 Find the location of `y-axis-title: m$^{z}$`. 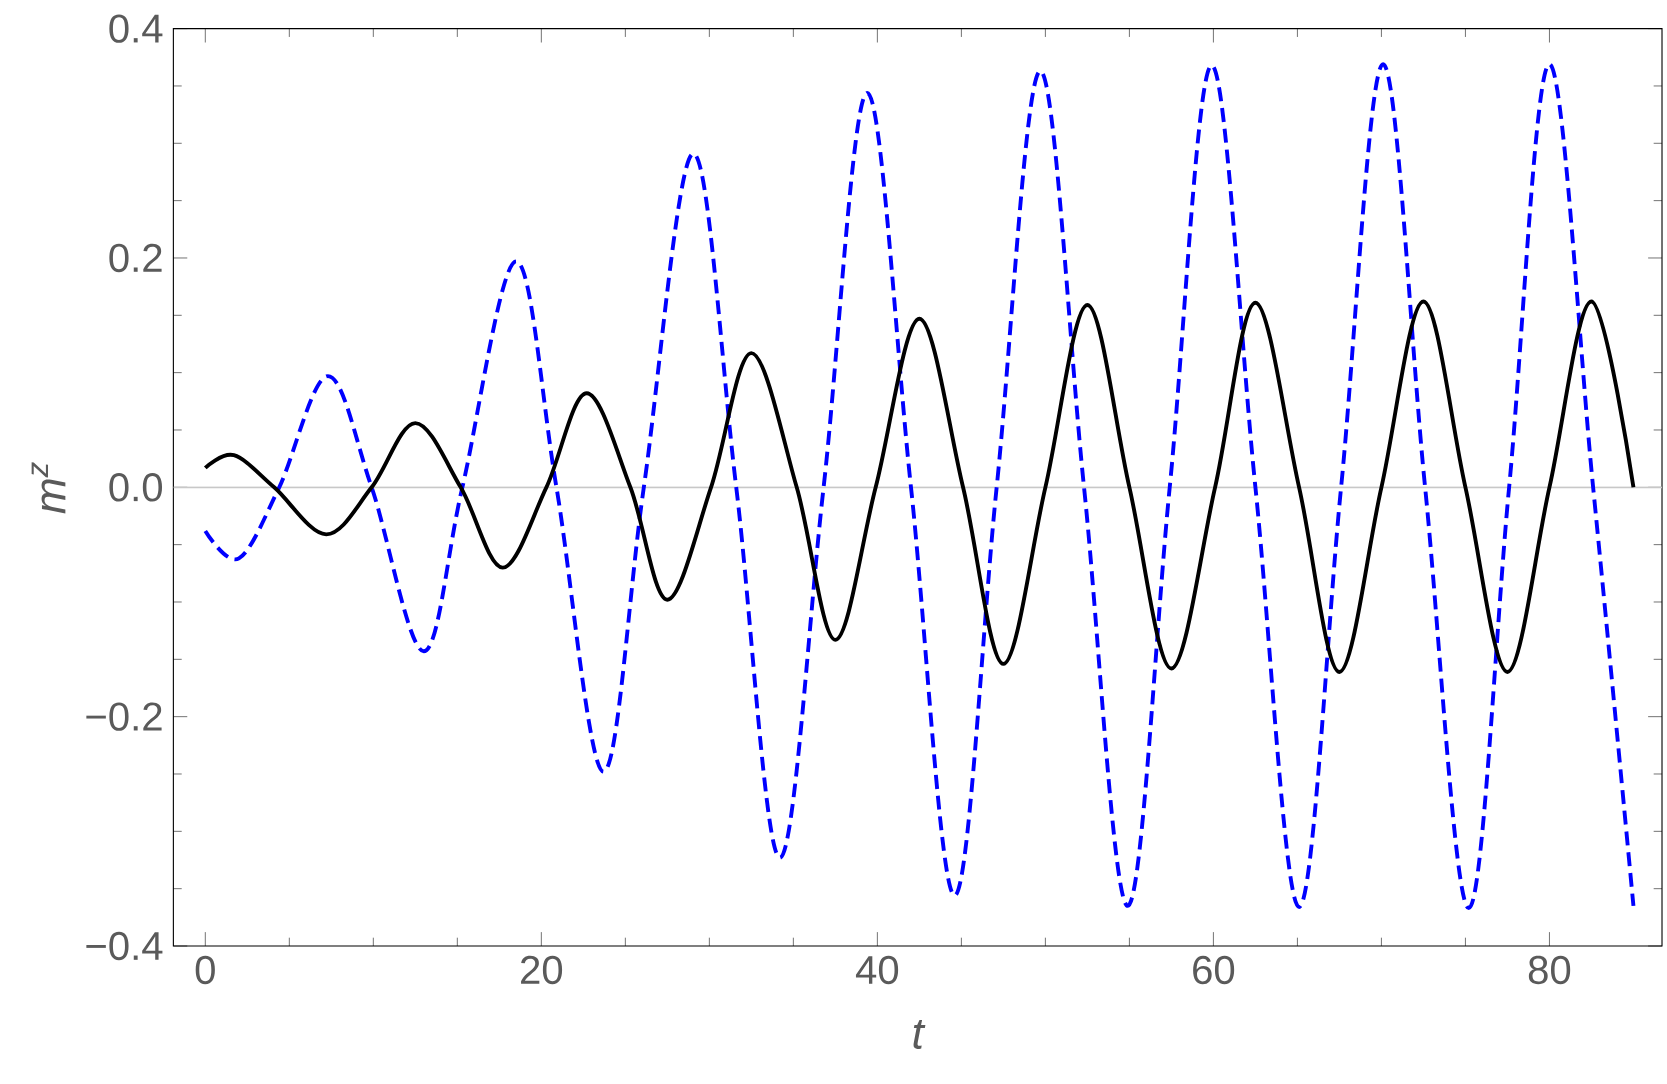

y-axis-title: m$^{z}$ is located at coordinates (48, 488).